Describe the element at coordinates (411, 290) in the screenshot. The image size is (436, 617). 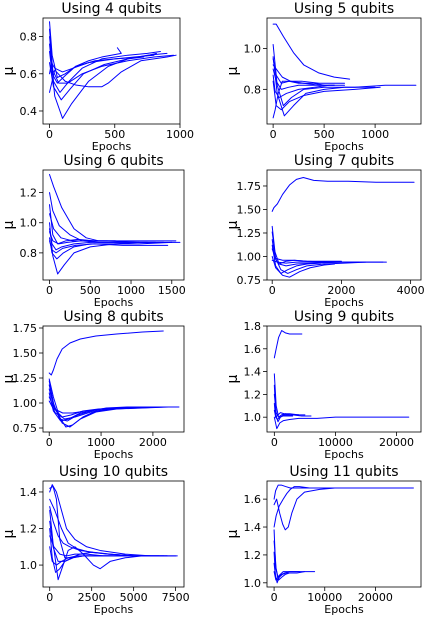
I see `x-tick-label: 4000` at that location.